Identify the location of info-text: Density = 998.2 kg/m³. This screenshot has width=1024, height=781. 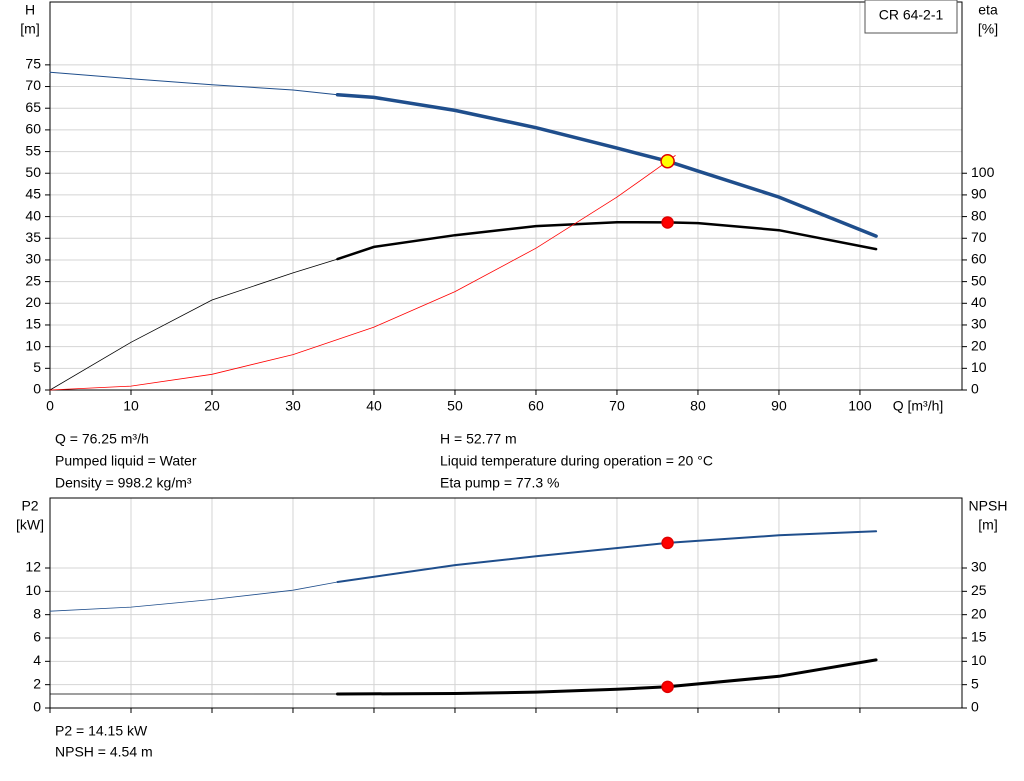
(123, 483).